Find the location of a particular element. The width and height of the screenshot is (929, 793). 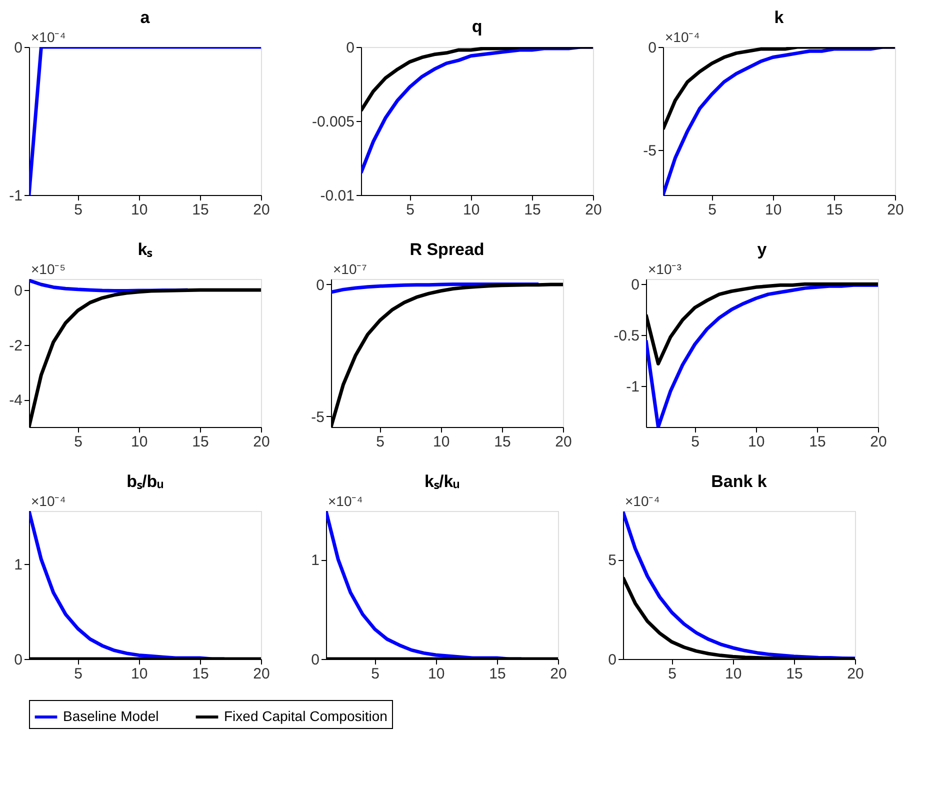

chart-title: k is located at coordinates (779, 17).